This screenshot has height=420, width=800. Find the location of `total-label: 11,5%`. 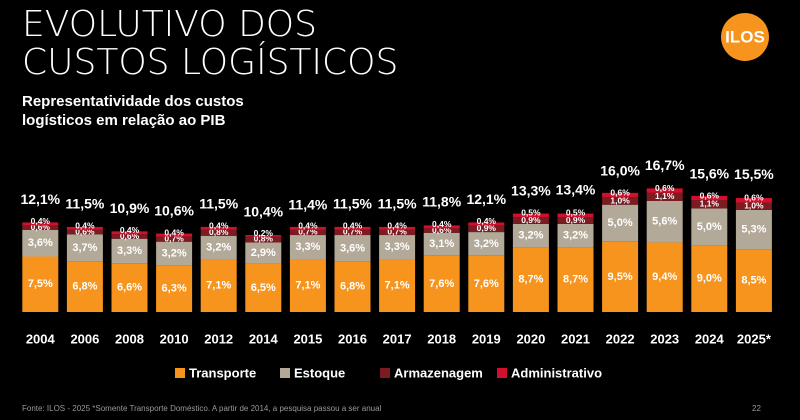

total-label: 11,5% is located at coordinates (84, 204).